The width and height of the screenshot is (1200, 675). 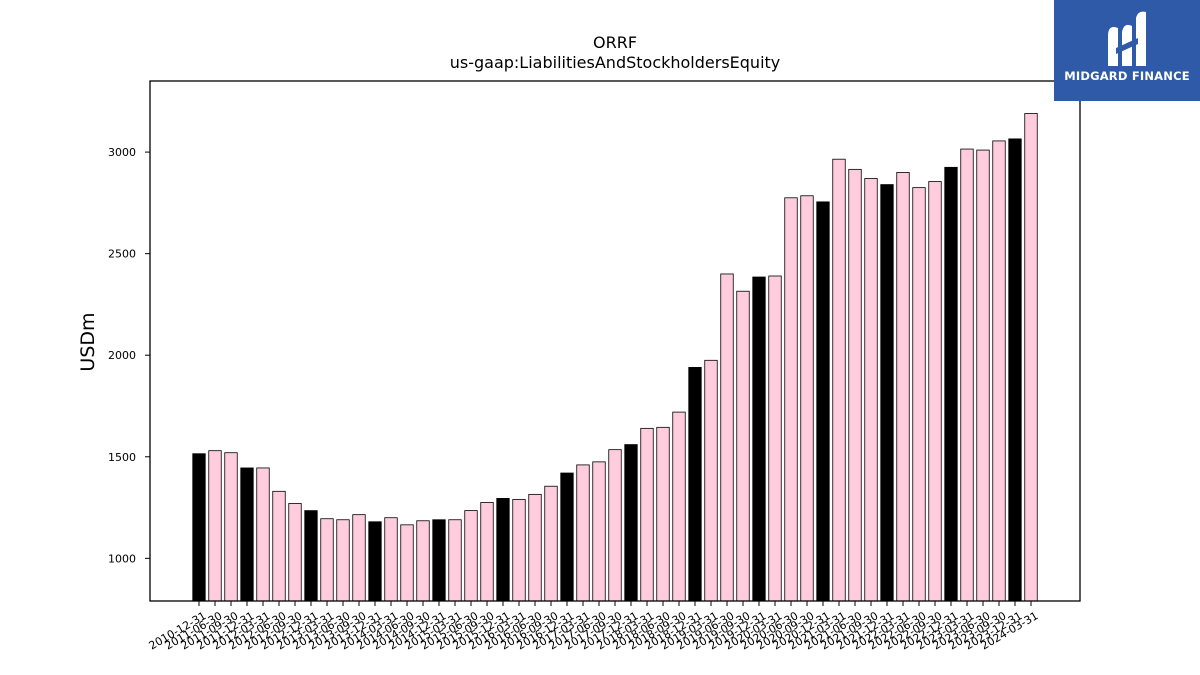 I want to click on y-axis: 1000 1500 2000 2500 3000, so click(x=129, y=355).